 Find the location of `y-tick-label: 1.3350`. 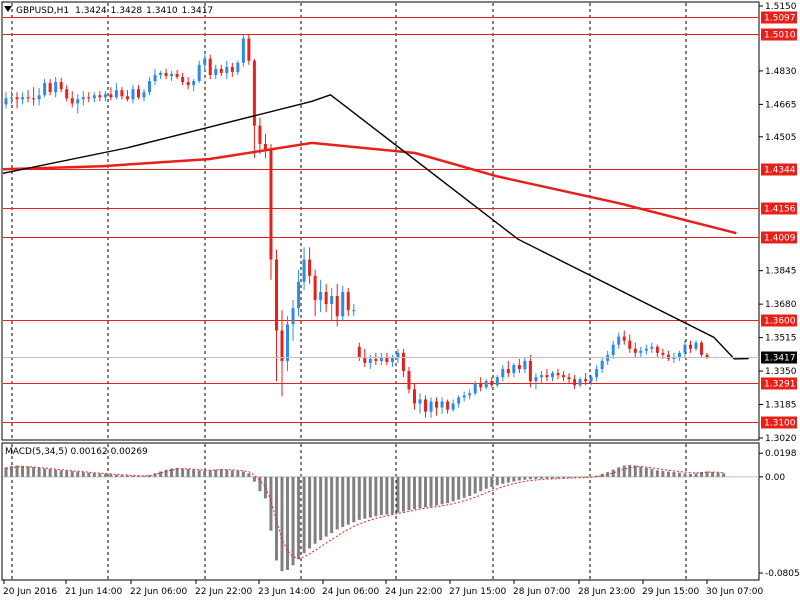

y-tick-label: 1.3350 is located at coordinates (781, 372).